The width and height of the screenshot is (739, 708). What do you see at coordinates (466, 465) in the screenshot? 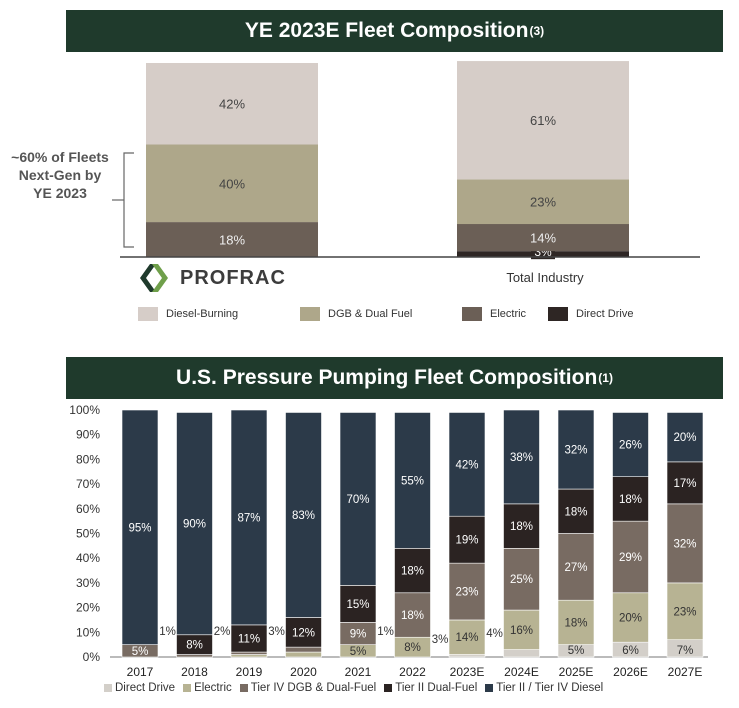
I see `pumping-bar-label: 42%` at bounding box center [466, 465].